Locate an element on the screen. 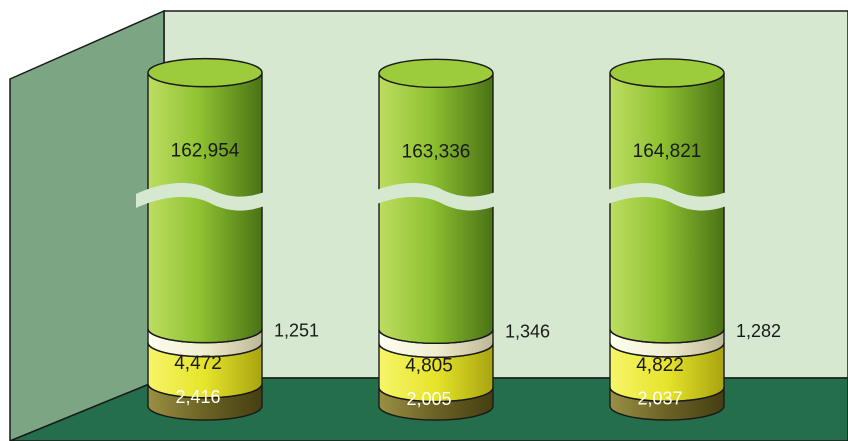 The image size is (848, 441). data-label-yellow: 4,472 is located at coordinates (198, 363).